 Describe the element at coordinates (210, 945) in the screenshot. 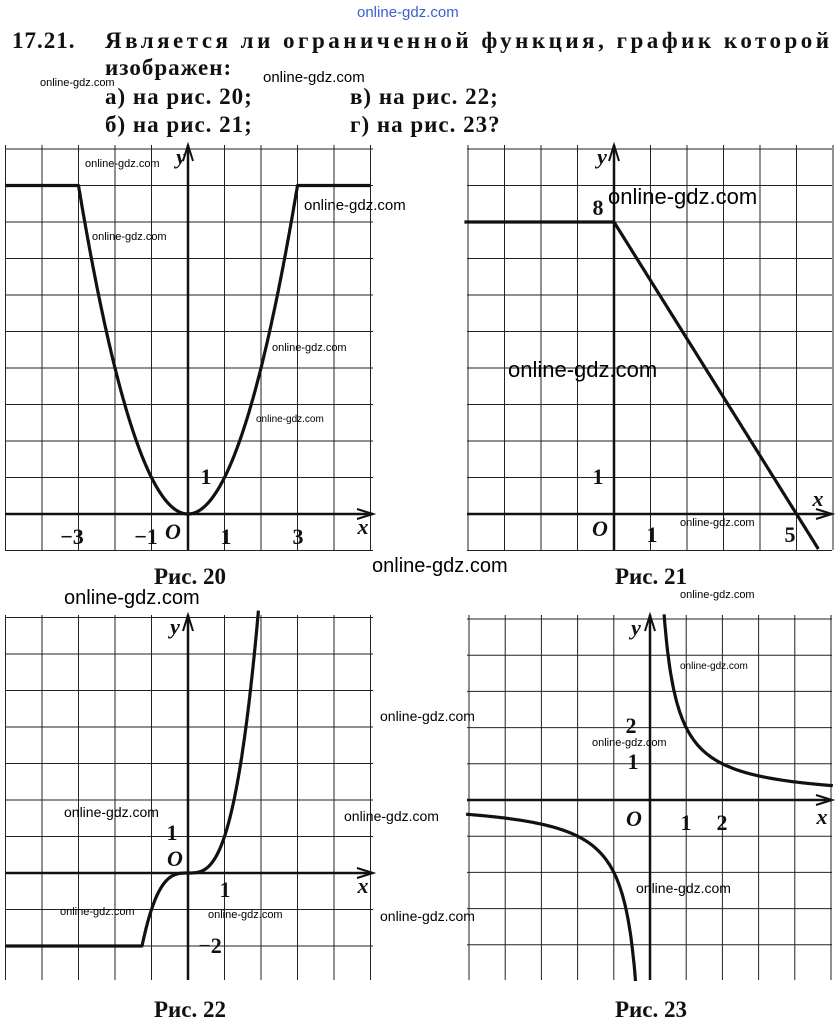

I see `tick-label: −2` at that location.